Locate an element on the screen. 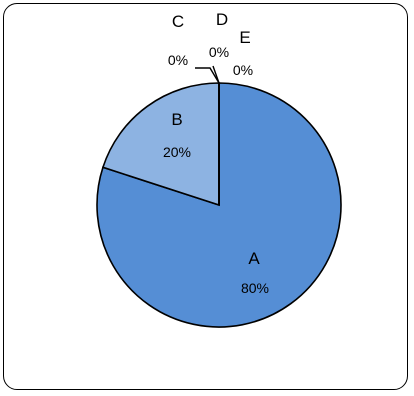 The height and width of the screenshot is (396, 414). label-e-name: E is located at coordinates (244, 37).